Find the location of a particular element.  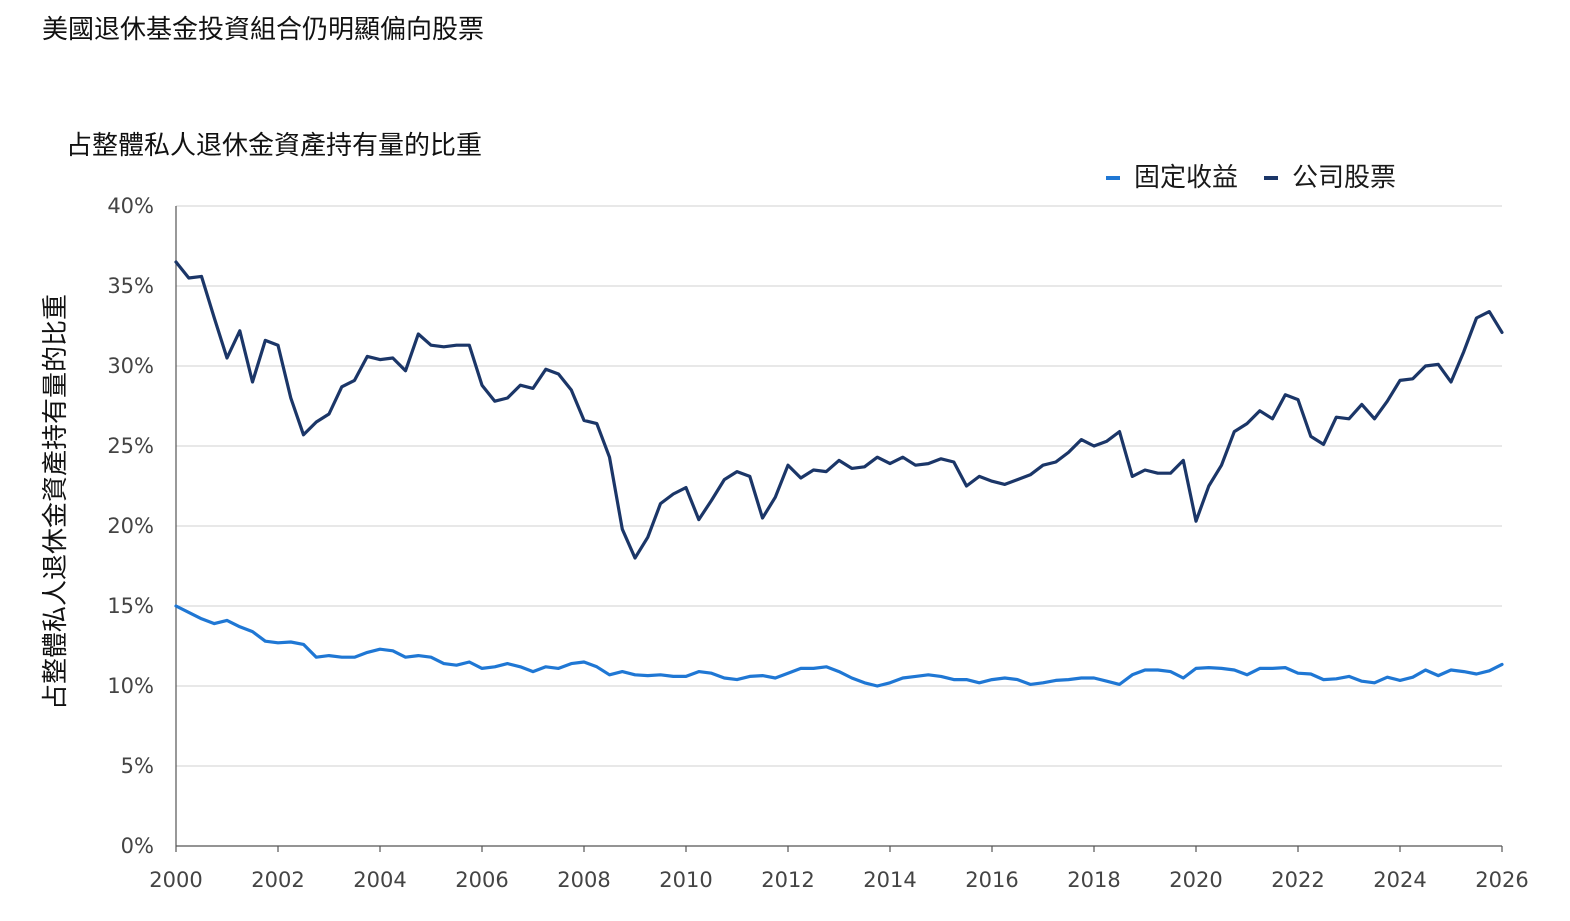

y-tick-label: 25% is located at coordinates (130, 446).